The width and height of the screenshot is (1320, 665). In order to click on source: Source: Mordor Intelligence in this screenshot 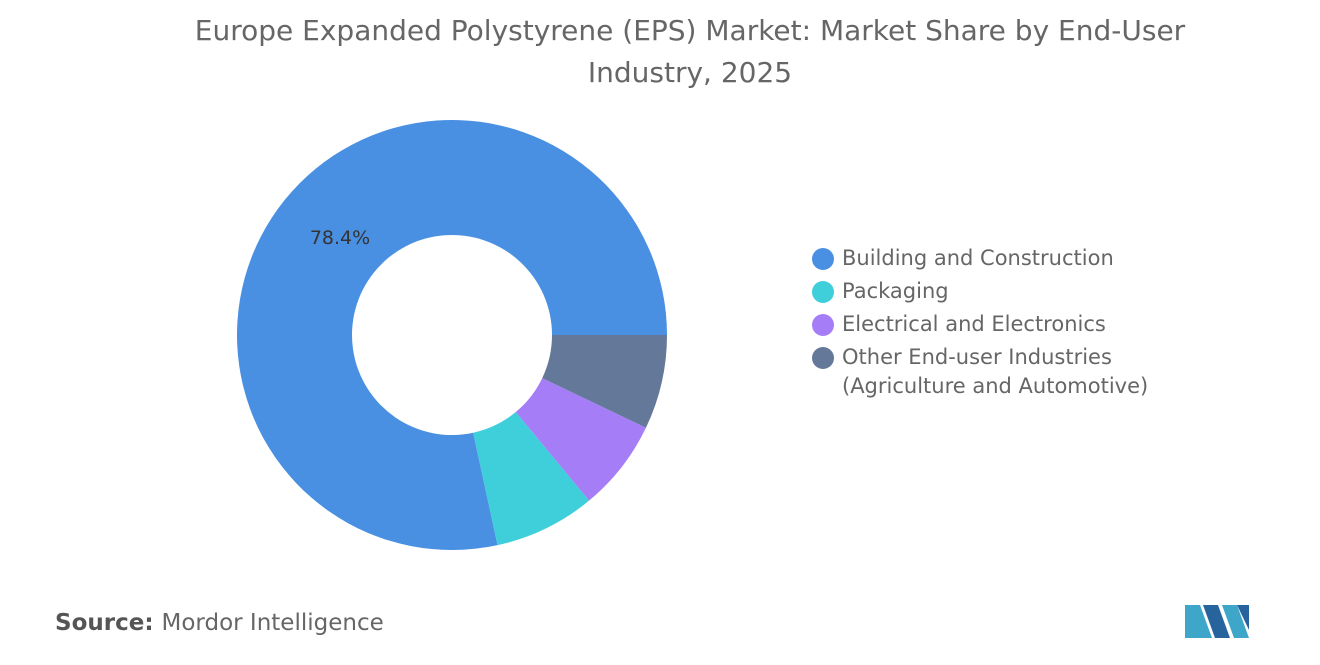, I will do `click(219, 623)`.